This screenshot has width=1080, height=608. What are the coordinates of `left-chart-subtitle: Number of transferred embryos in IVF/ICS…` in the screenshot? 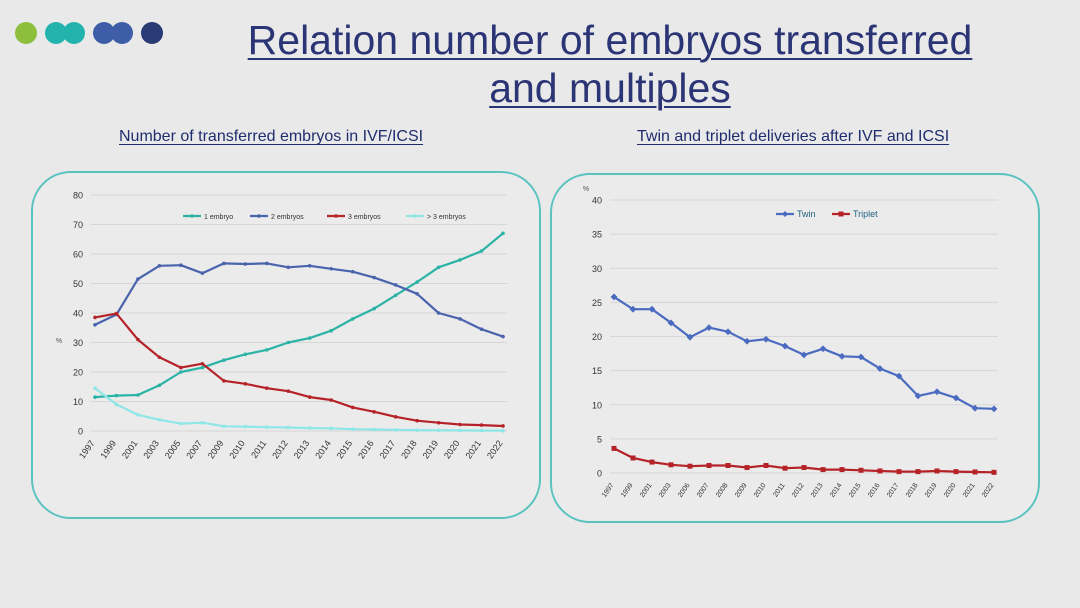 It's located at (271, 136).